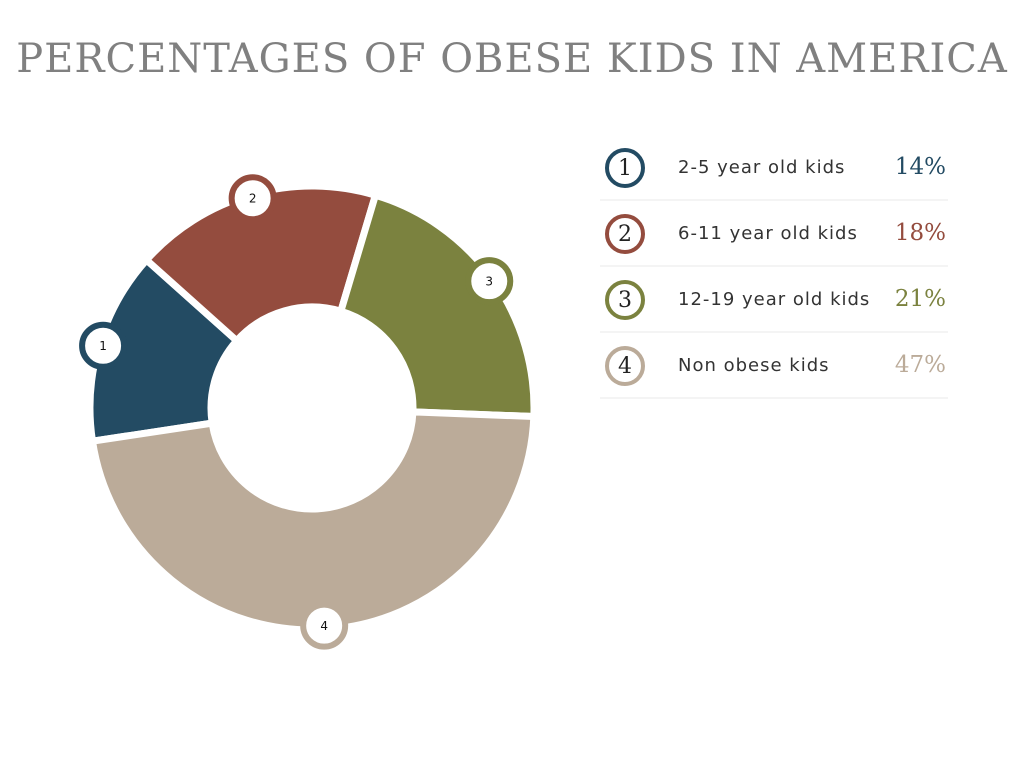 This screenshot has height=768, width=1024. Describe the element at coordinates (761, 167) in the screenshot. I see `legend-label: 2-5 year old kids` at that location.